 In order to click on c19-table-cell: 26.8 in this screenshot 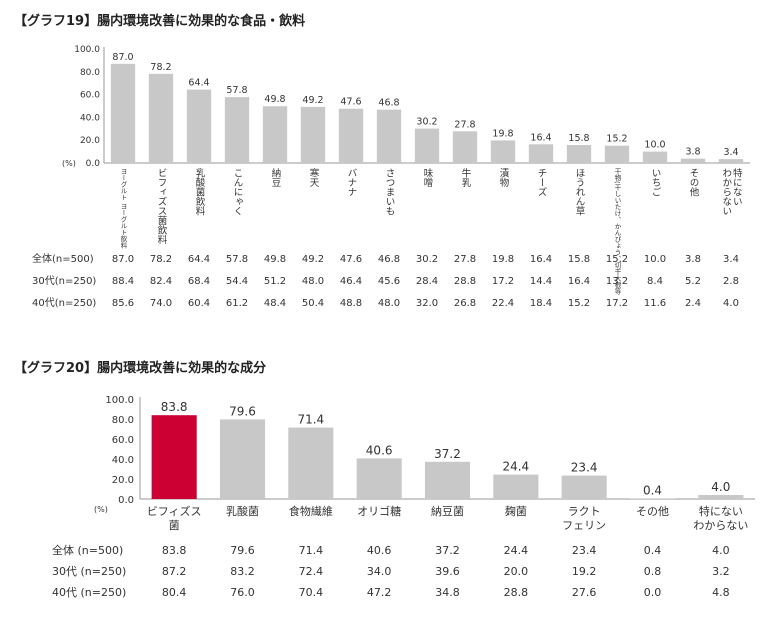, I will do `click(465, 303)`.